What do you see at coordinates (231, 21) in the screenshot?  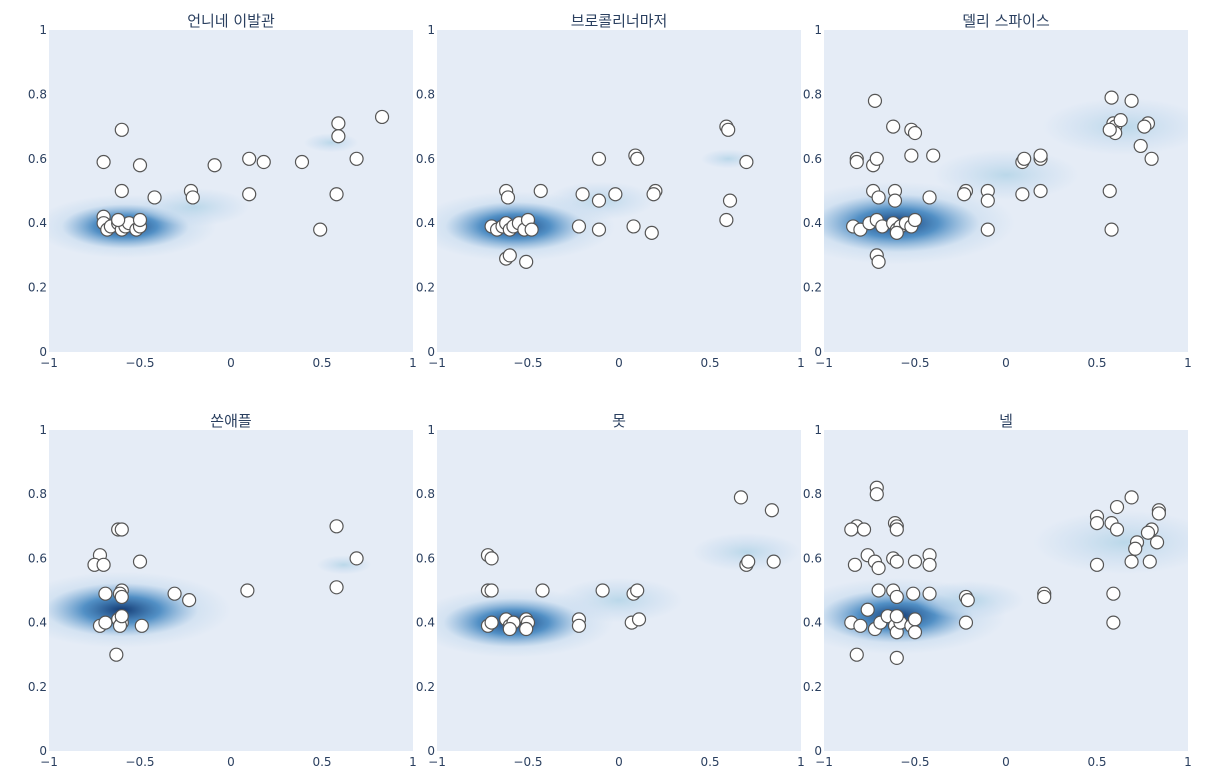 I see `subplot-title: 언니네 이발관` at bounding box center [231, 21].